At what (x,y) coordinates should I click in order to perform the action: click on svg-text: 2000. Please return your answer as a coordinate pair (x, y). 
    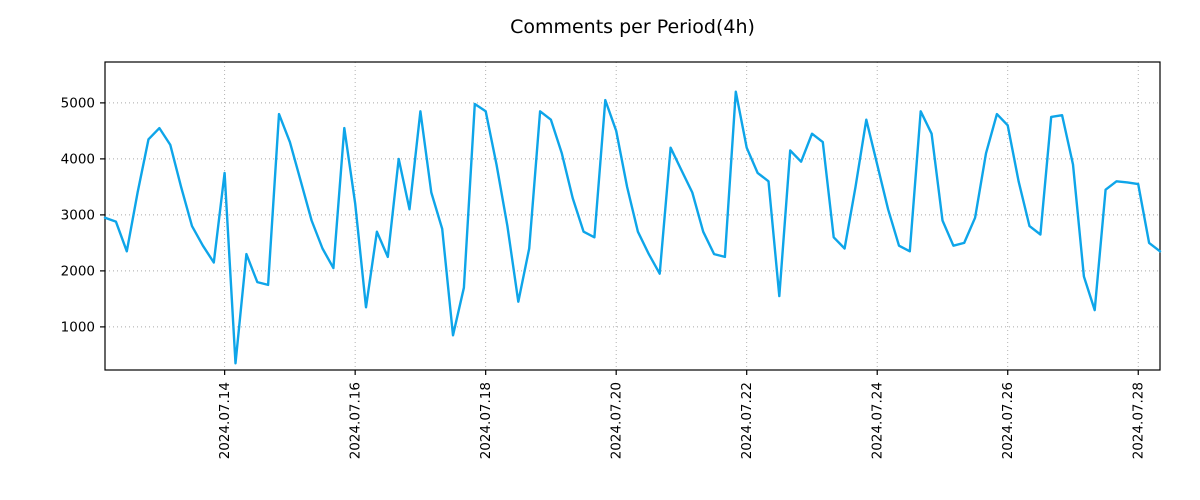
    Looking at the image, I should click on (78, 271).